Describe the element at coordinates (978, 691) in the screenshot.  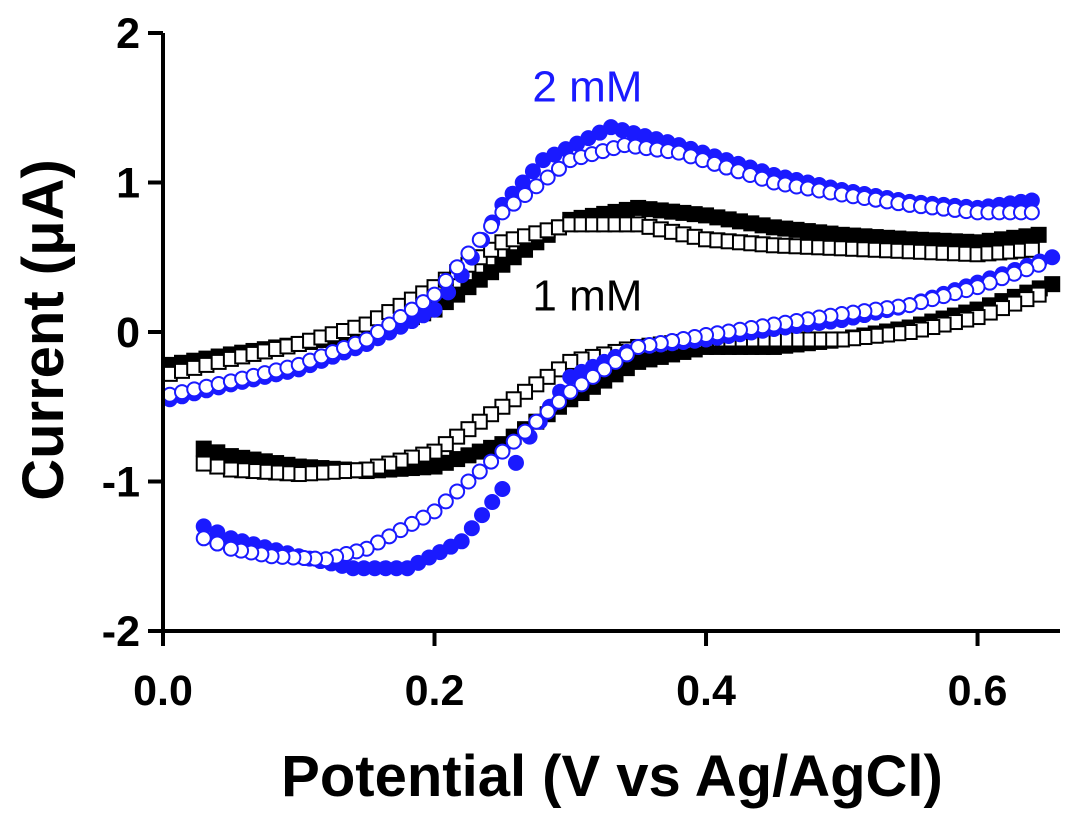
I see `x-tick-label: 0.6` at that location.